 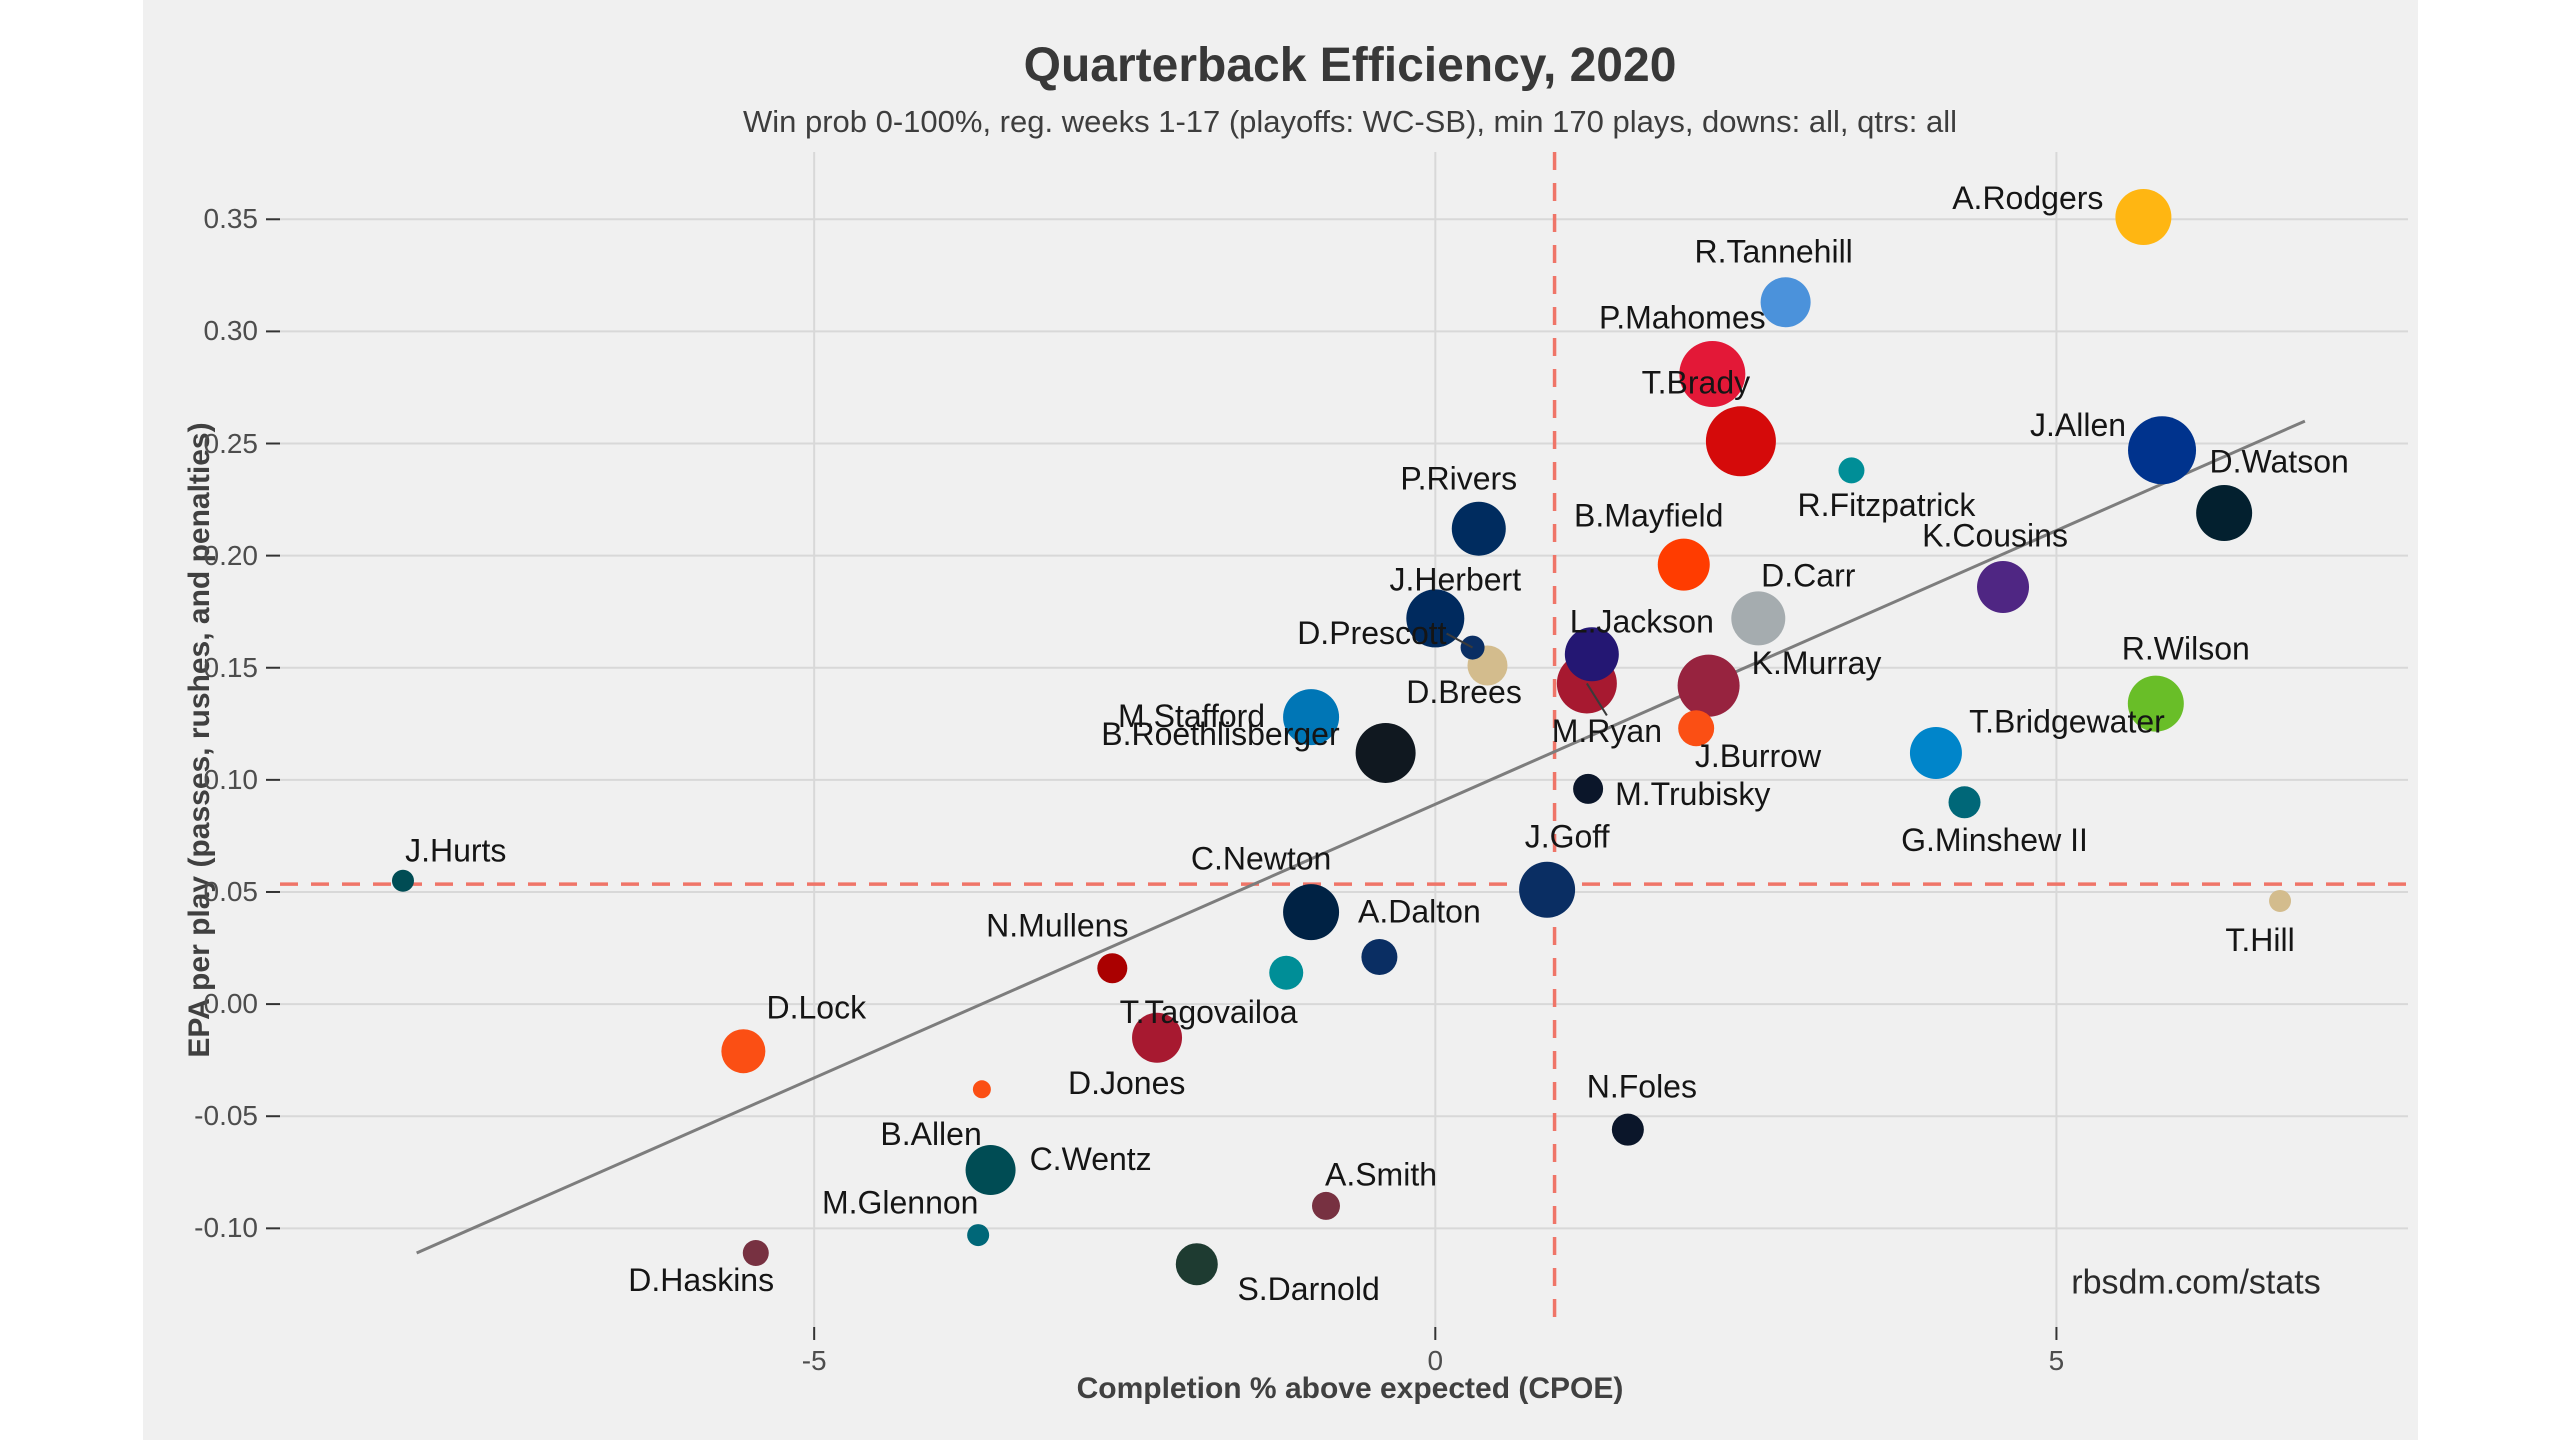 I want to click on label-g-minshew-ii: G.Minshew II, so click(x=1994, y=840).